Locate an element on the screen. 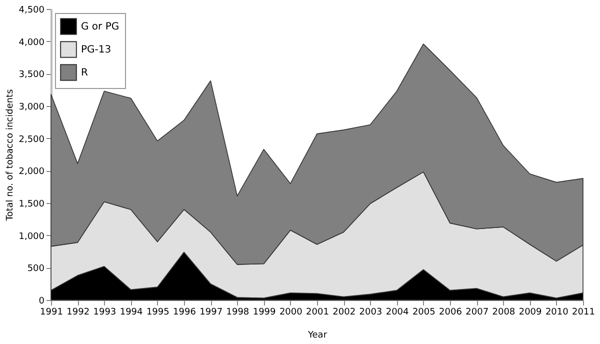  x-tick-label: 1991 is located at coordinates (51, 313).